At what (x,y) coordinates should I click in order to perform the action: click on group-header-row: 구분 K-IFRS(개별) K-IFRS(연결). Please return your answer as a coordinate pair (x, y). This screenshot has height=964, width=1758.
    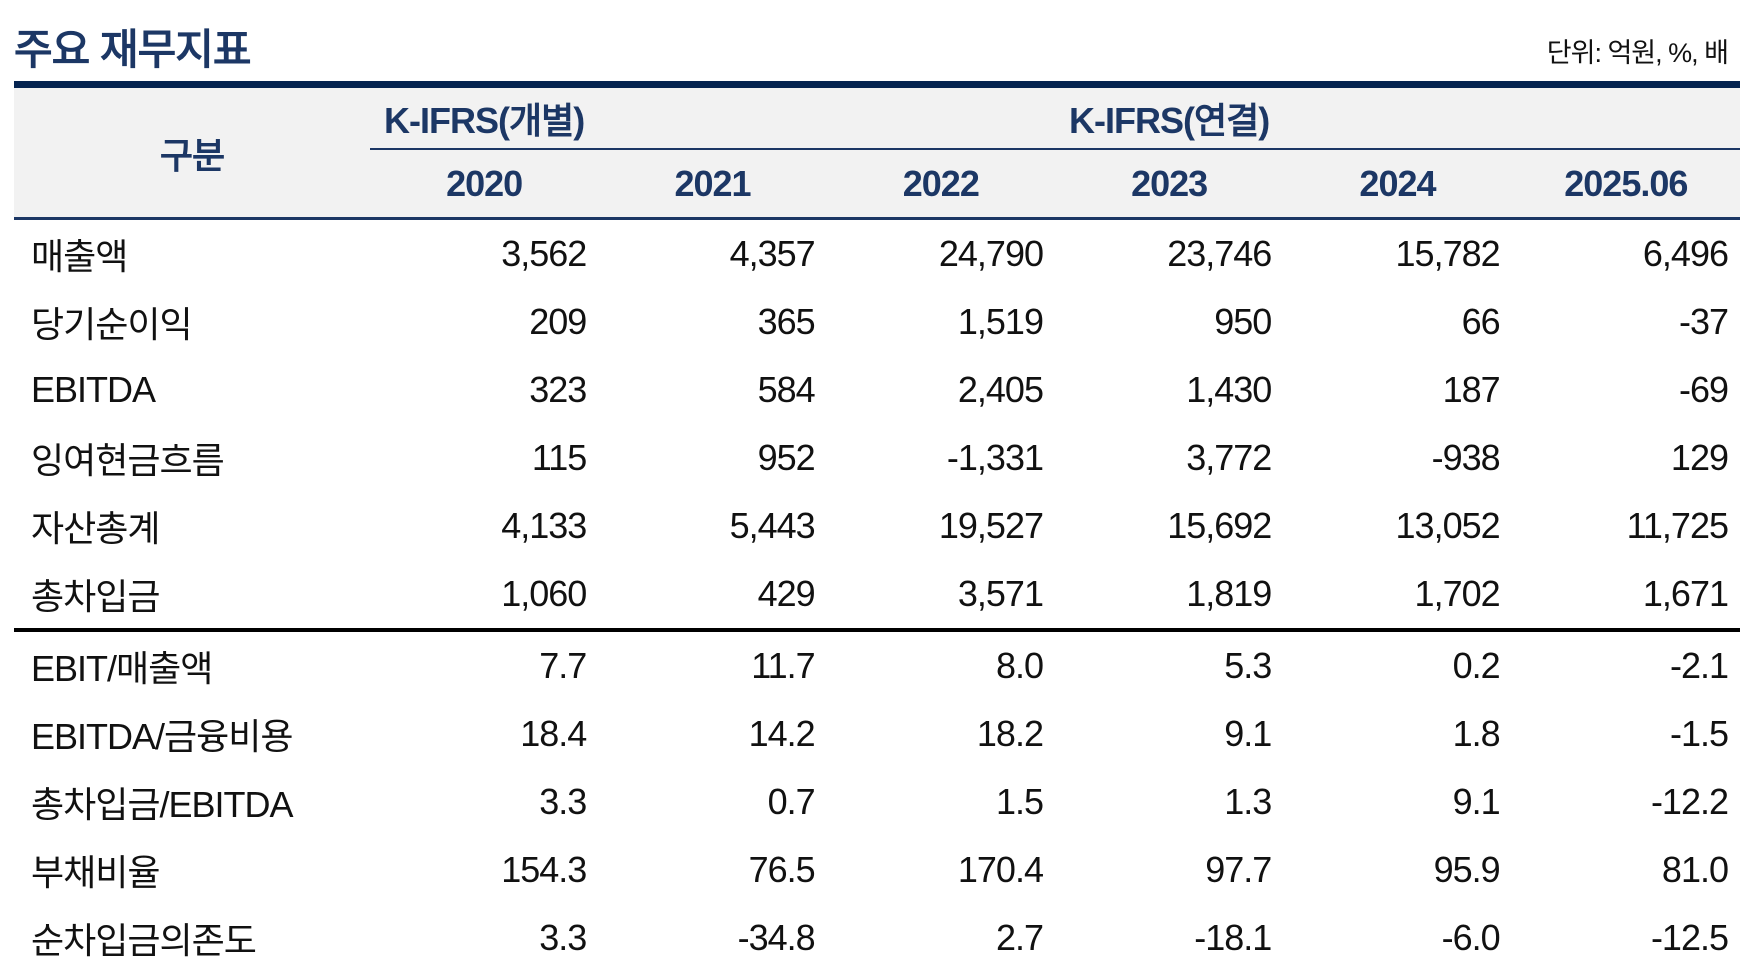
    Looking at the image, I should click on (877, 152).